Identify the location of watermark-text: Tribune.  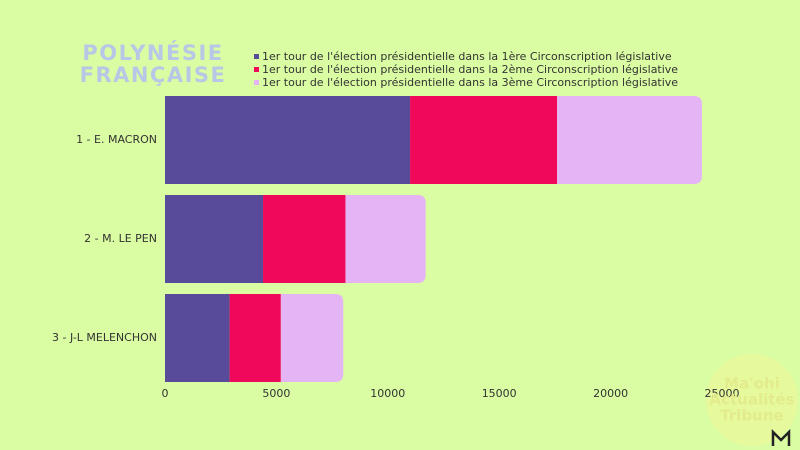
(751, 416).